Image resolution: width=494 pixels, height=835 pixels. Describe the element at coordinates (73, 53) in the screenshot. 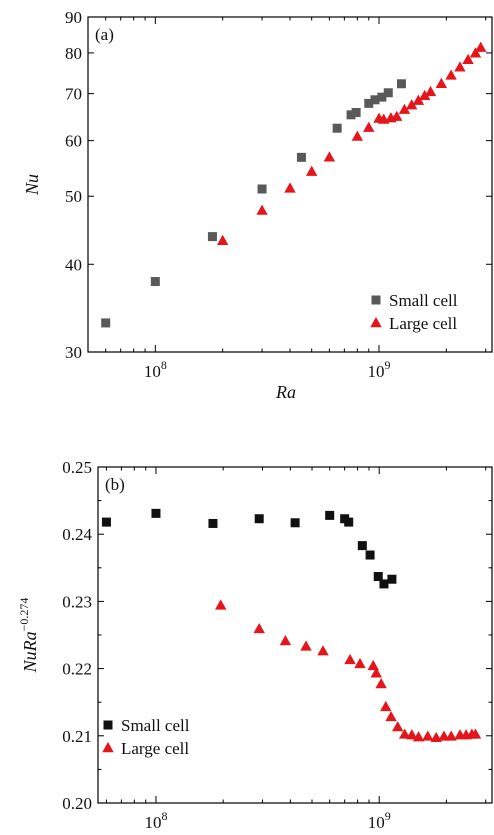

I see `y-tick-label: 80` at that location.